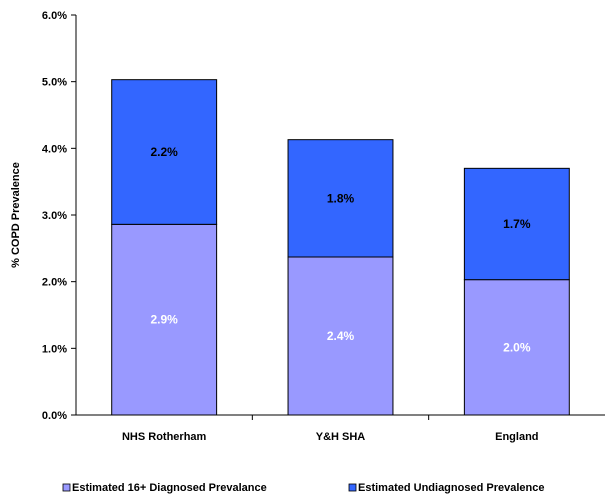 The width and height of the screenshot is (606, 494). What do you see at coordinates (54, 83) in the screenshot?
I see `y-tick-label: 5.0%` at bounding box center [54, 83].